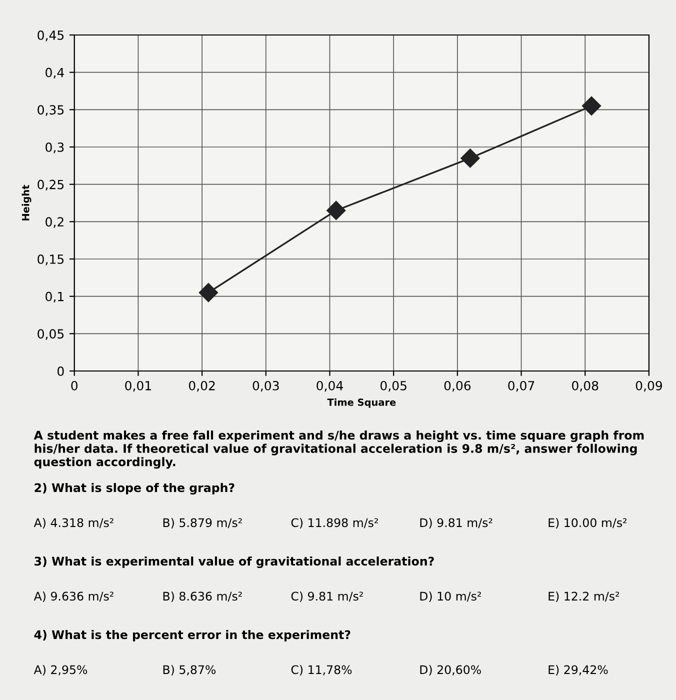 The image size is (676, 700). What do you see at coordinates (74, 523) in the screenshot?
I see `text: A) 4.318 m/s²` at bounding box center [74, 523].